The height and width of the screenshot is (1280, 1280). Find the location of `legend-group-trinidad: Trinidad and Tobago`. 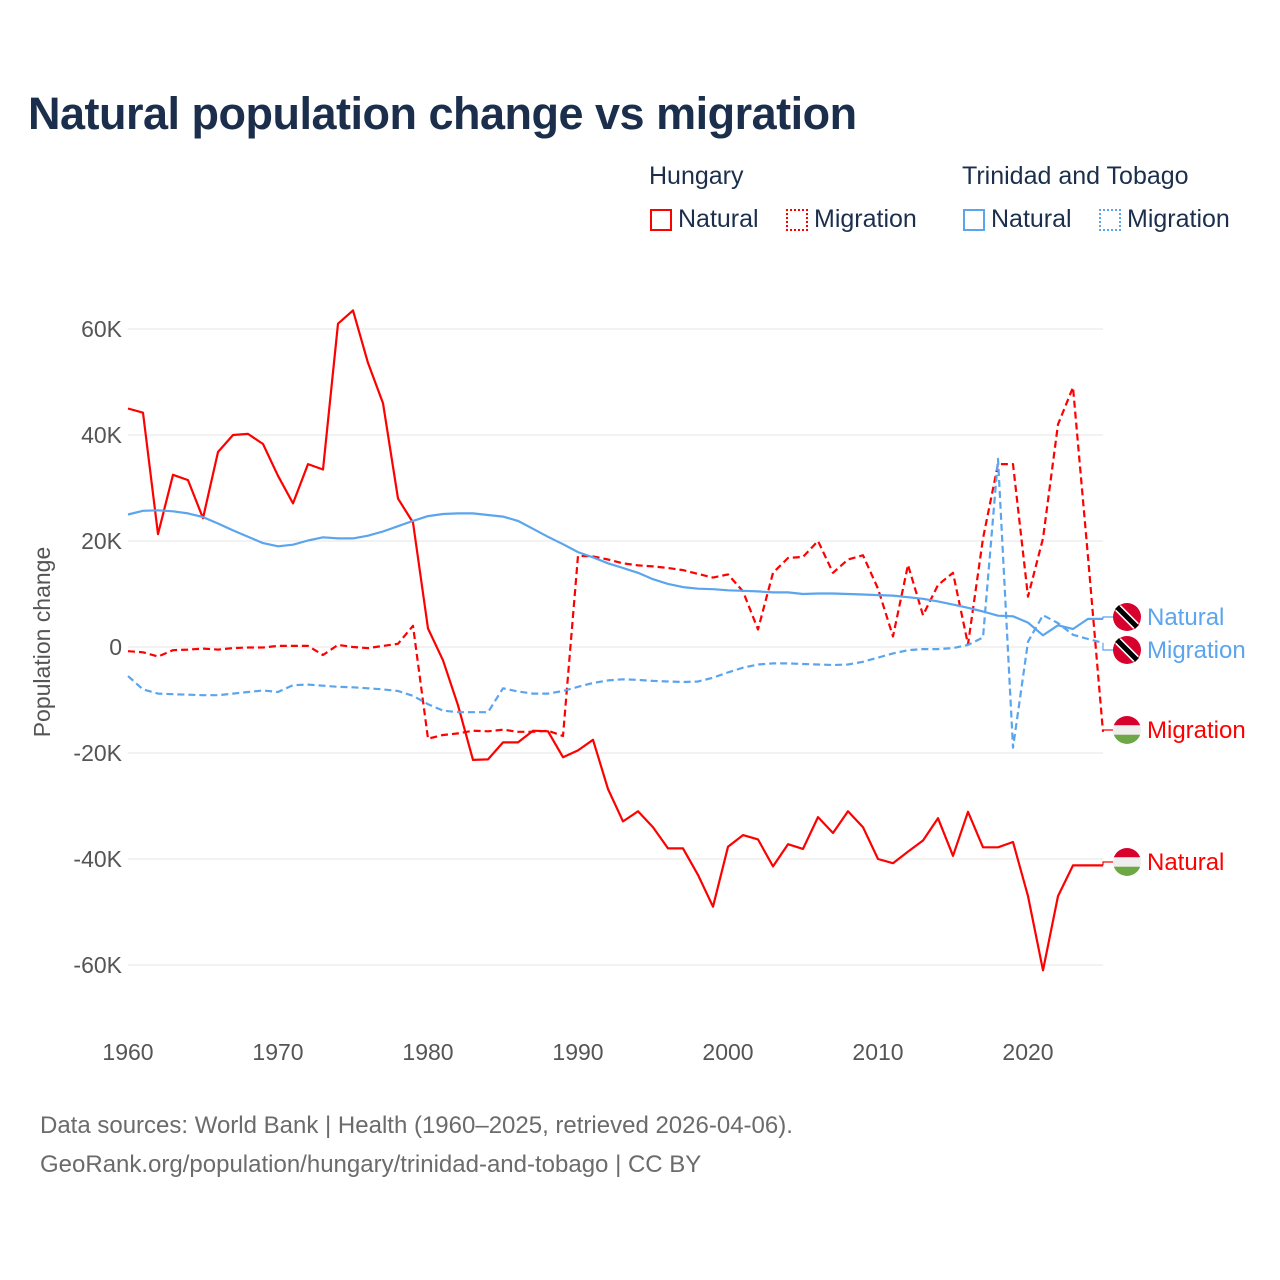

legend-group-trinidad: Trinidad and Tobago is located at coordinates (1075, 176).